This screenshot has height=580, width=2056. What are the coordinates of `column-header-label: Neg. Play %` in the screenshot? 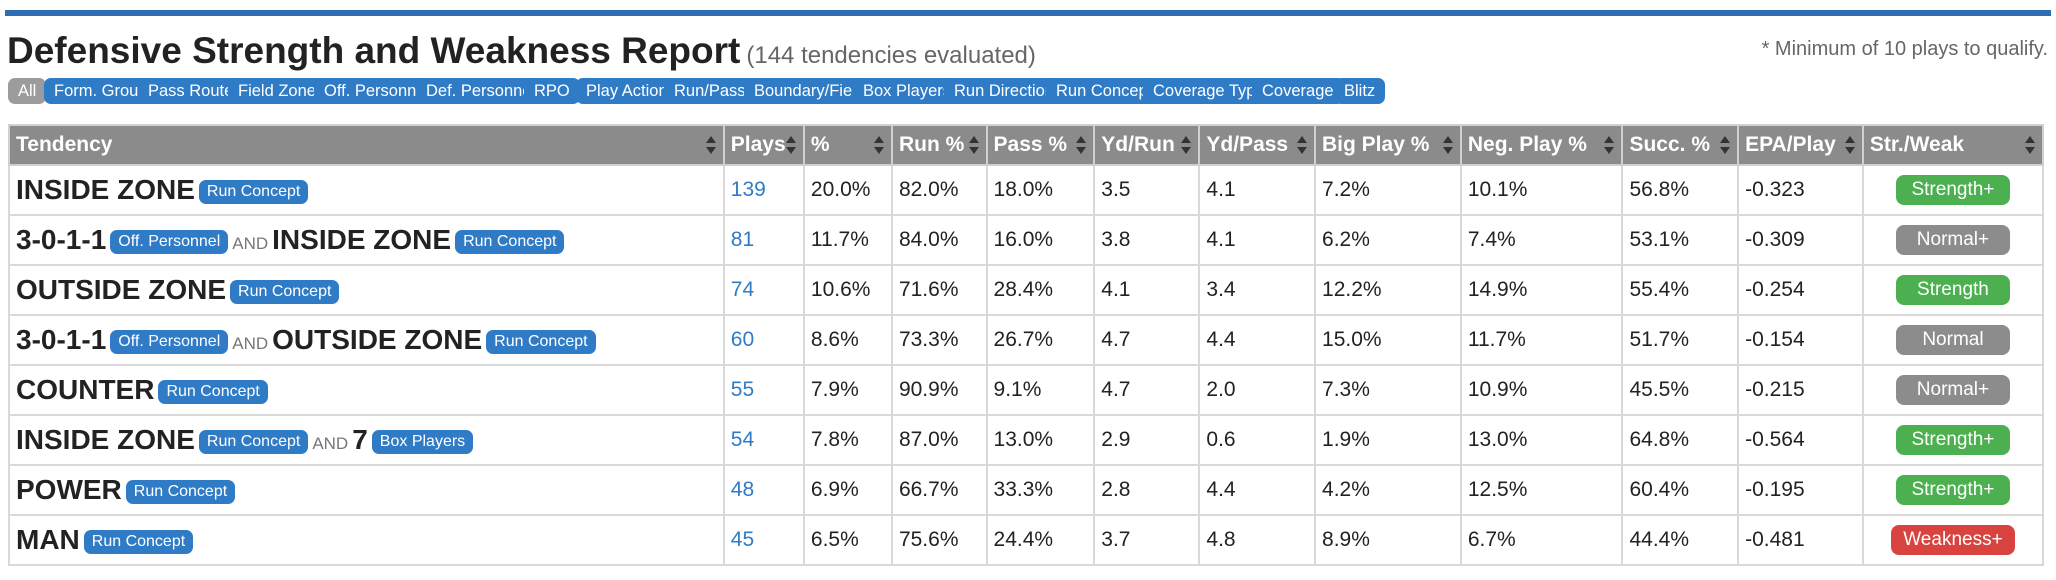 It's located at (1527, 144).